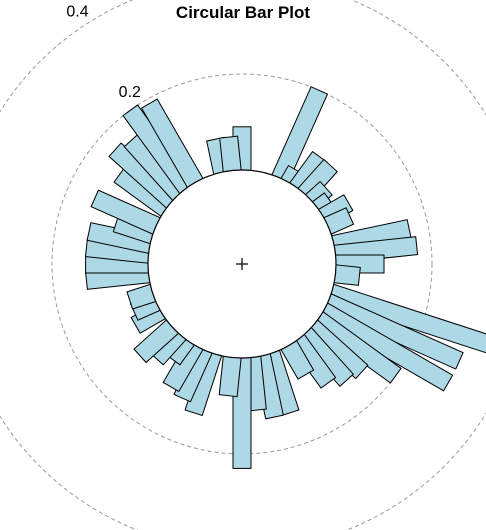 The height and width of the screenshot is (530, 486). I want to click on ring-tick-label: 0.4, so click(77, 12).